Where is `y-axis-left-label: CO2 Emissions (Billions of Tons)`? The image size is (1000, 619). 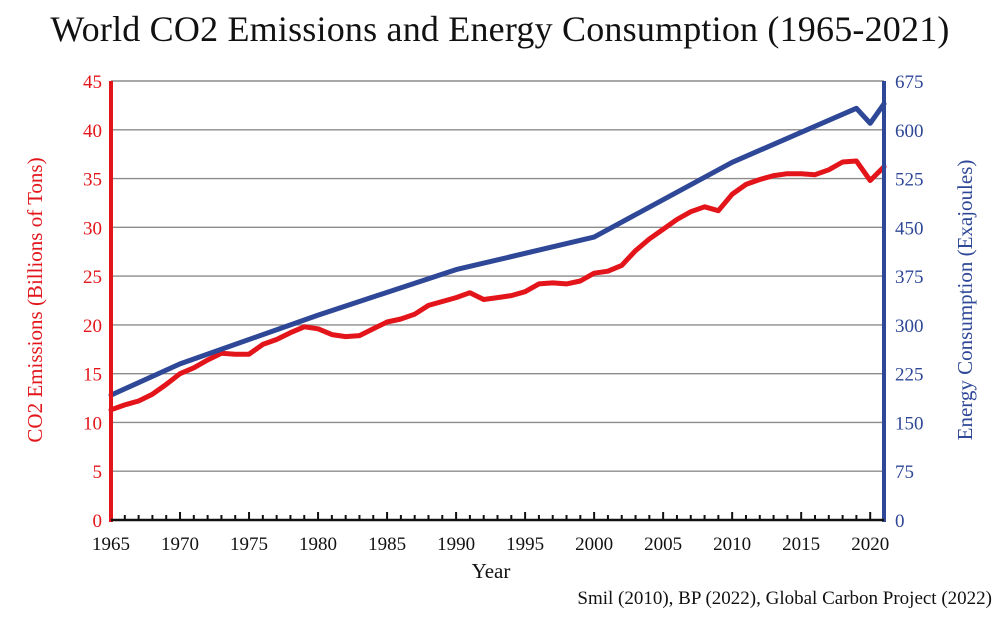
y-axis-left-label: CO2 Emissions (Billions of Tons) is located at coordinates (35, 299).